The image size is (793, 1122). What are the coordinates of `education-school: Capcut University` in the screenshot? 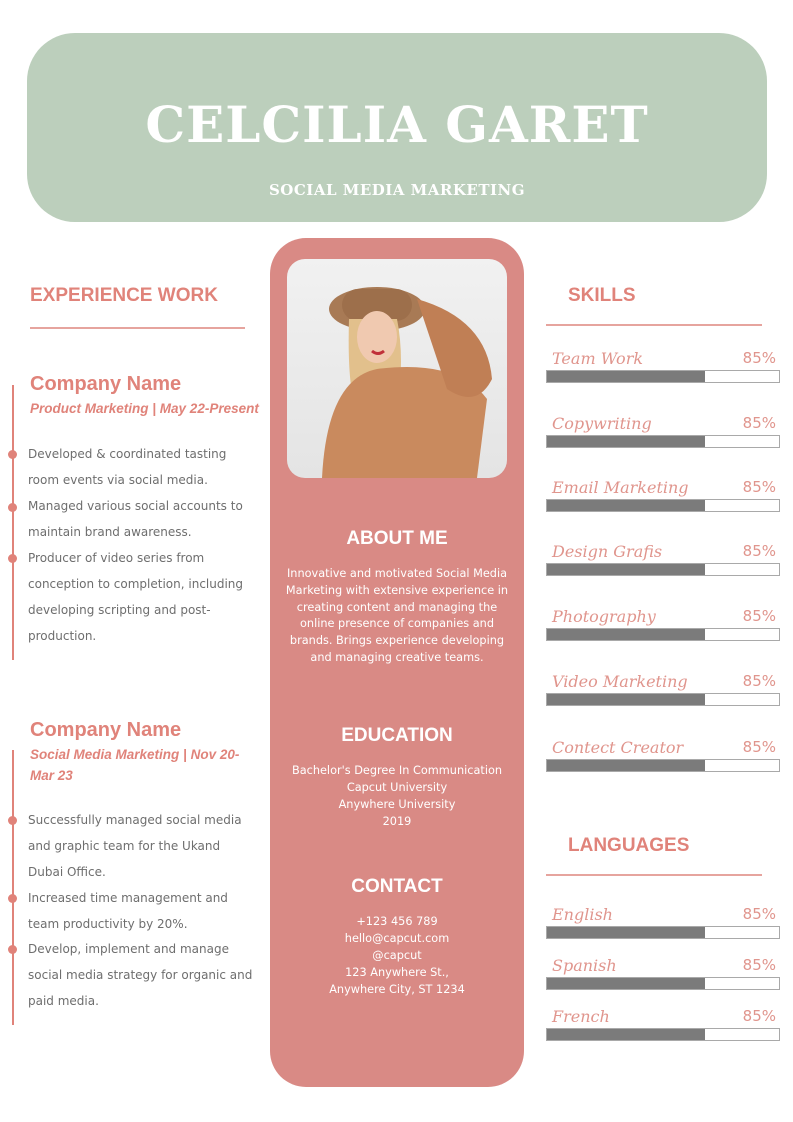 It's located at (397, 787).